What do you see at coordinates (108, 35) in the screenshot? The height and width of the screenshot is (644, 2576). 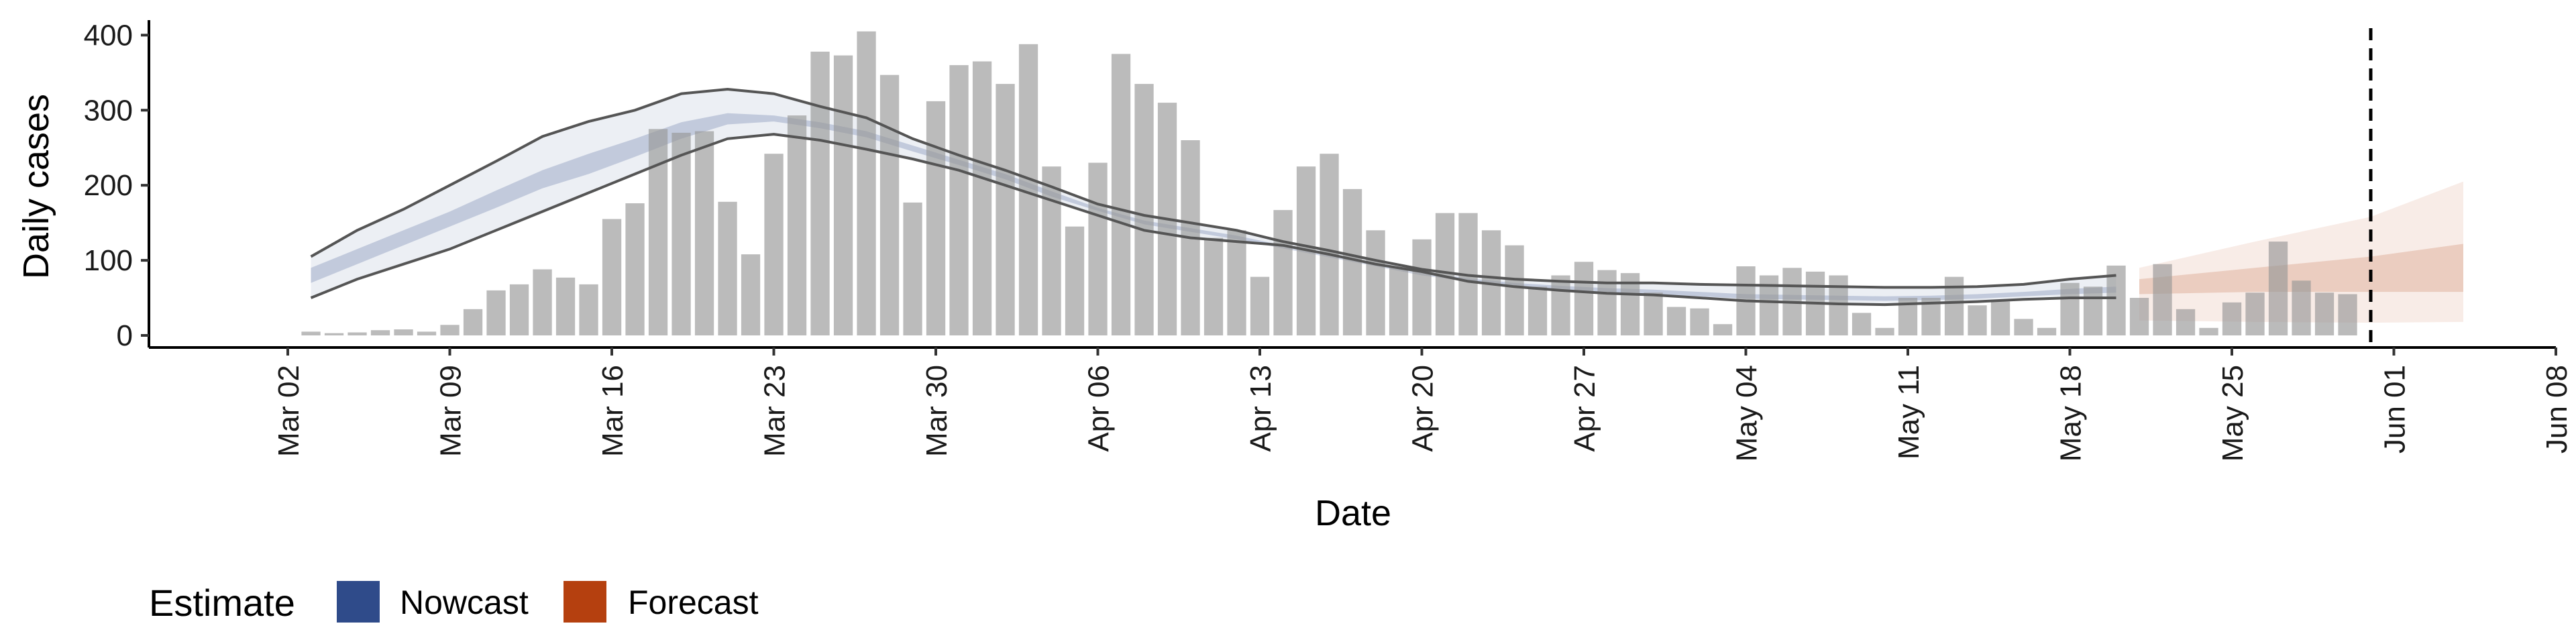 I see `y-tick-label: 400` at bounding box center [108, 35].